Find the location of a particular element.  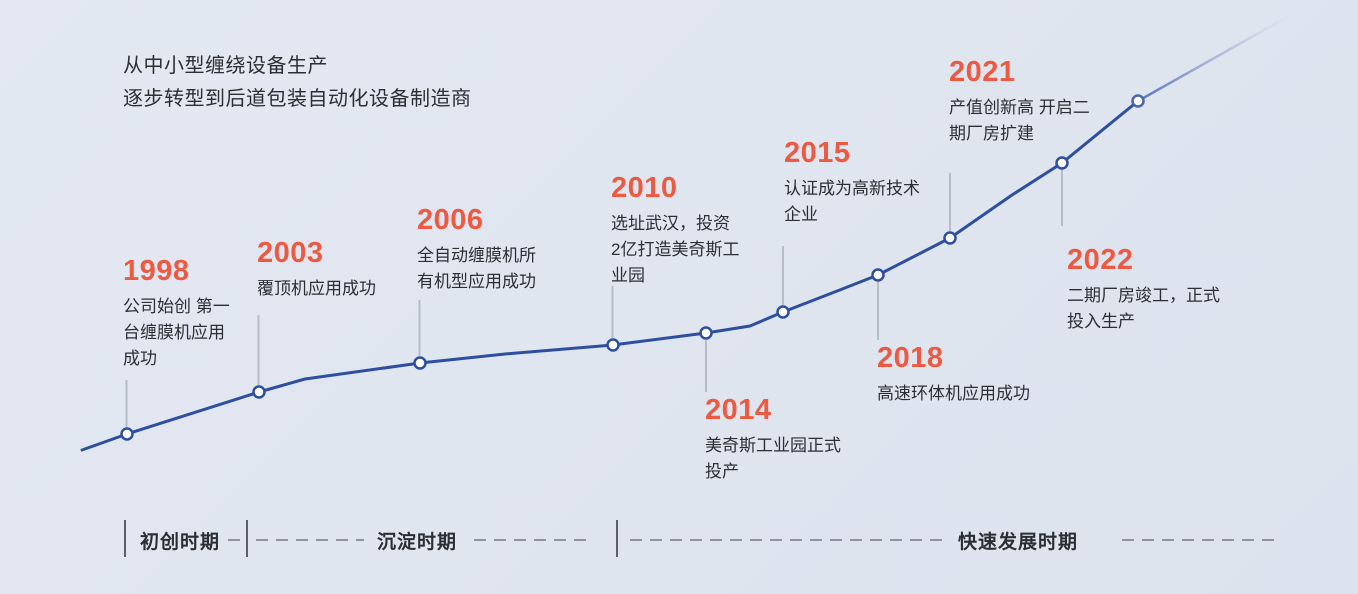

milestone-year: 2014 is located at coordinates (738, 410).